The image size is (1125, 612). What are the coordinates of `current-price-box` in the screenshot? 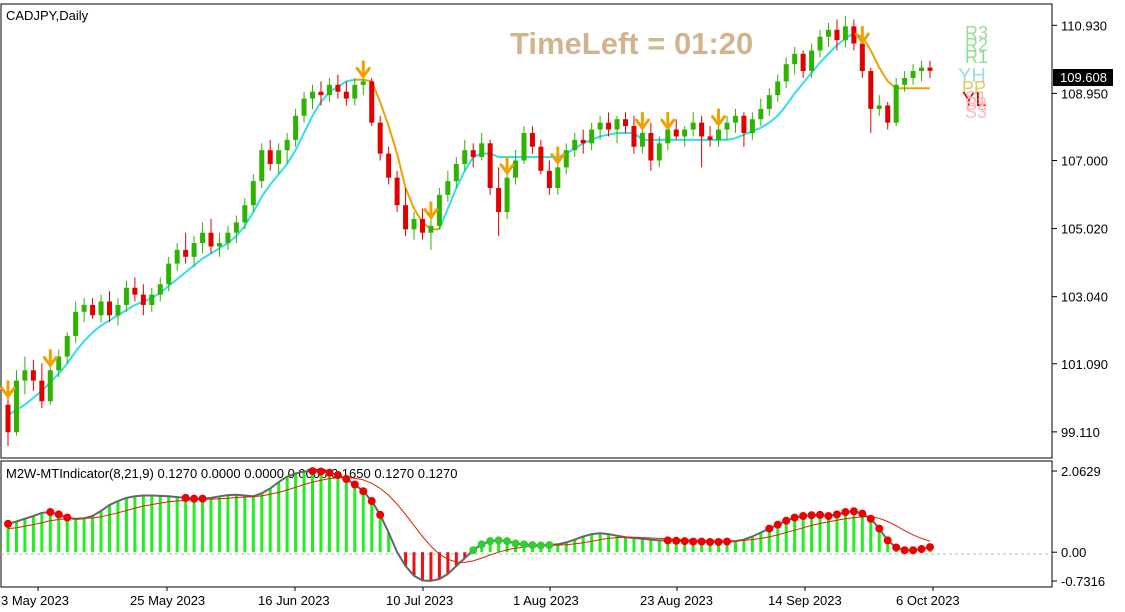 It's located at (1083, 77).